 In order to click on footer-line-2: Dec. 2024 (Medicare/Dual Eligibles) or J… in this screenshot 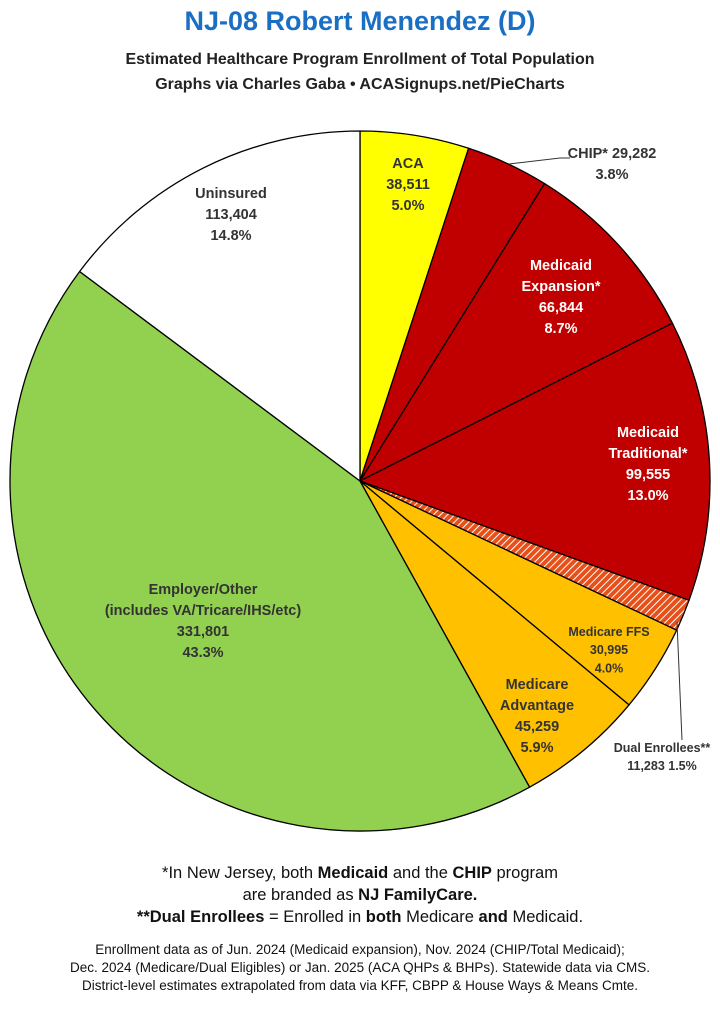, I will do `click(360, 967)`.